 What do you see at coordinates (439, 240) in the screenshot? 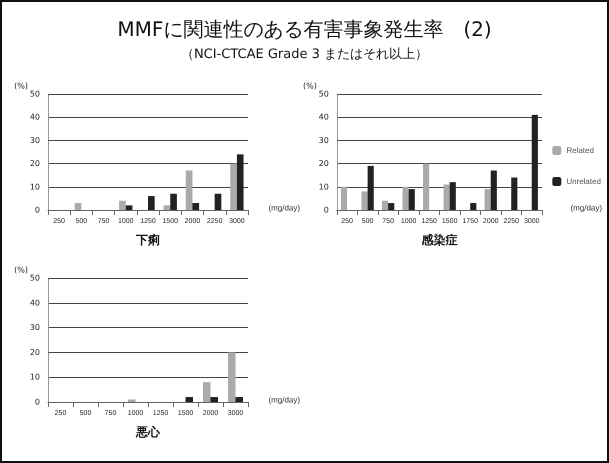
I see `x-axis-title: 感染症` at bounding box center [439, 240].